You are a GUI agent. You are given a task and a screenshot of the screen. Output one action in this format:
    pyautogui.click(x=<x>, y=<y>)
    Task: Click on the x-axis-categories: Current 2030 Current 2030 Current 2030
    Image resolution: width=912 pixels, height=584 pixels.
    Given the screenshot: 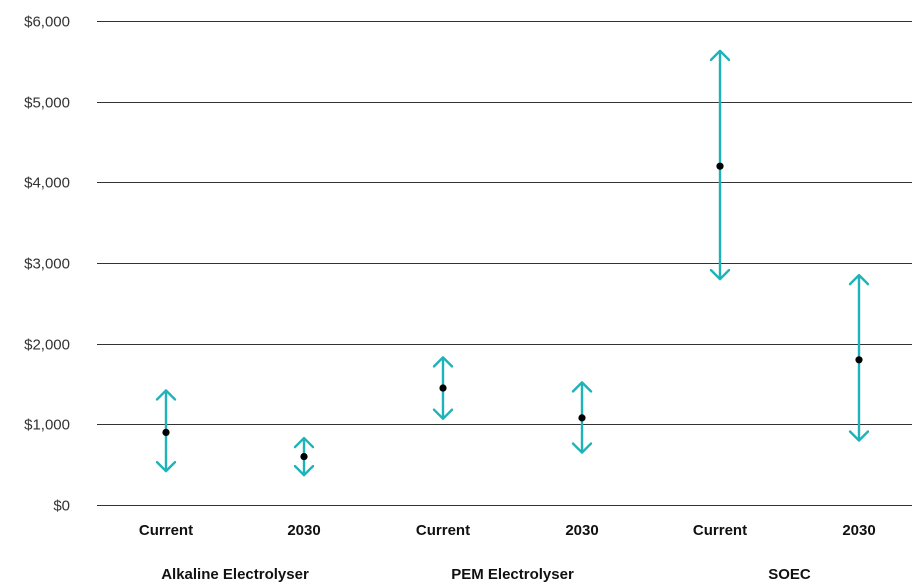 What is the action you would take?
    pyautogui.click(x=507, y=530)
    